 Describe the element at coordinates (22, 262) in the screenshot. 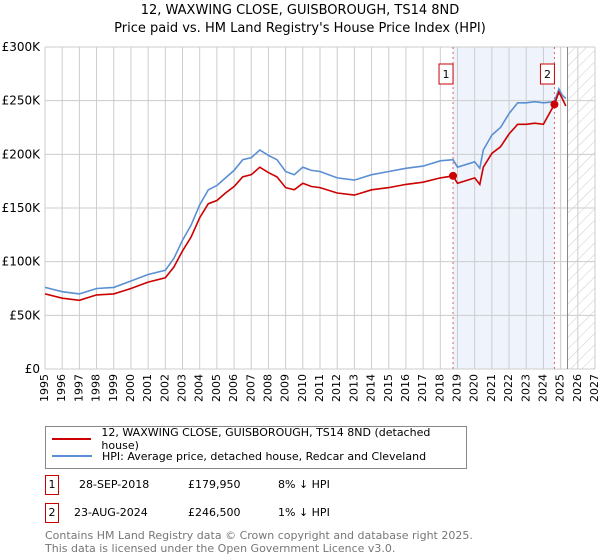

I see `y-tick-label: £100K` at that location.